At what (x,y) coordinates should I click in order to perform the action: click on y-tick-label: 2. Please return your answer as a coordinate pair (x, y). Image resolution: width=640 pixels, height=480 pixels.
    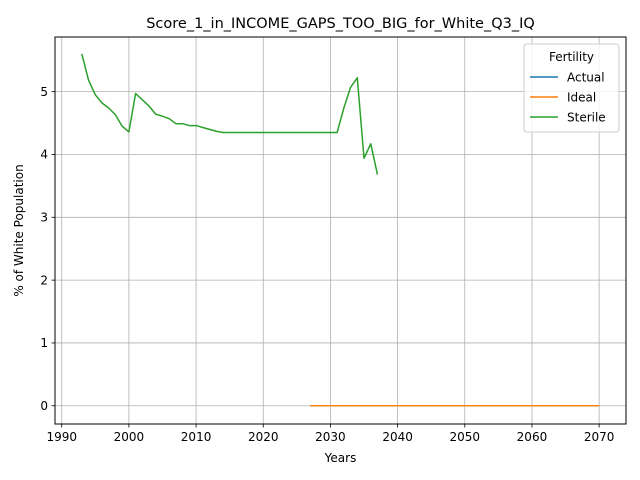
    Looking at the image, I should click on (44, 280).